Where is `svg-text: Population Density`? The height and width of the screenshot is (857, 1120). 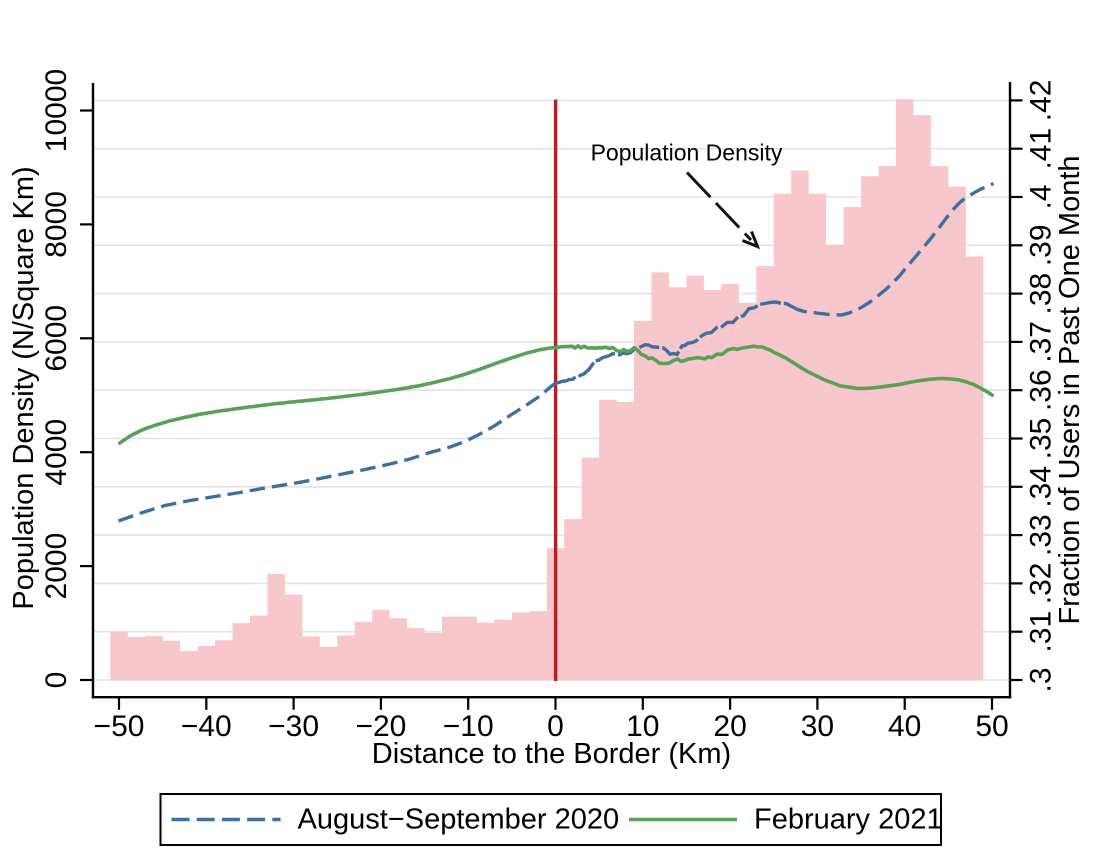 svg-text: Population Density is located at coordinates (687, 153).